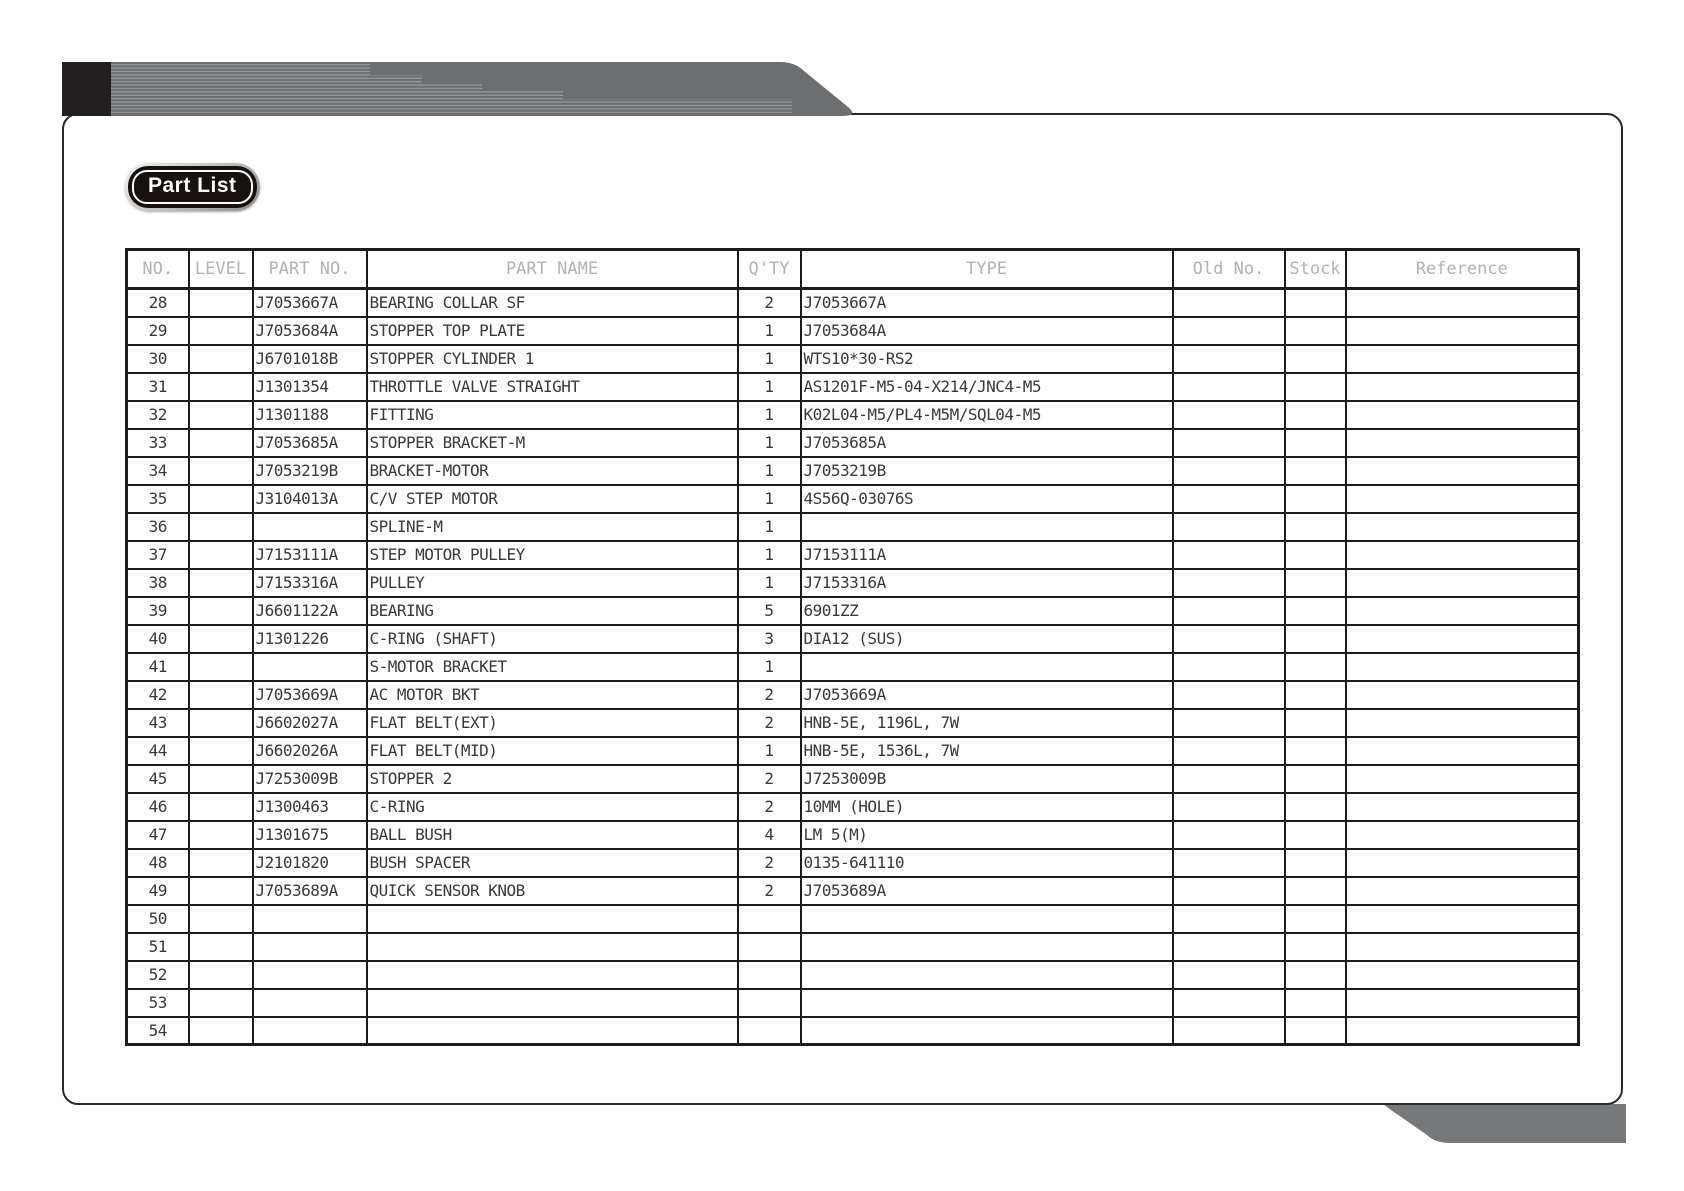  I want to click on table-row: 54, so click(852, 1030).